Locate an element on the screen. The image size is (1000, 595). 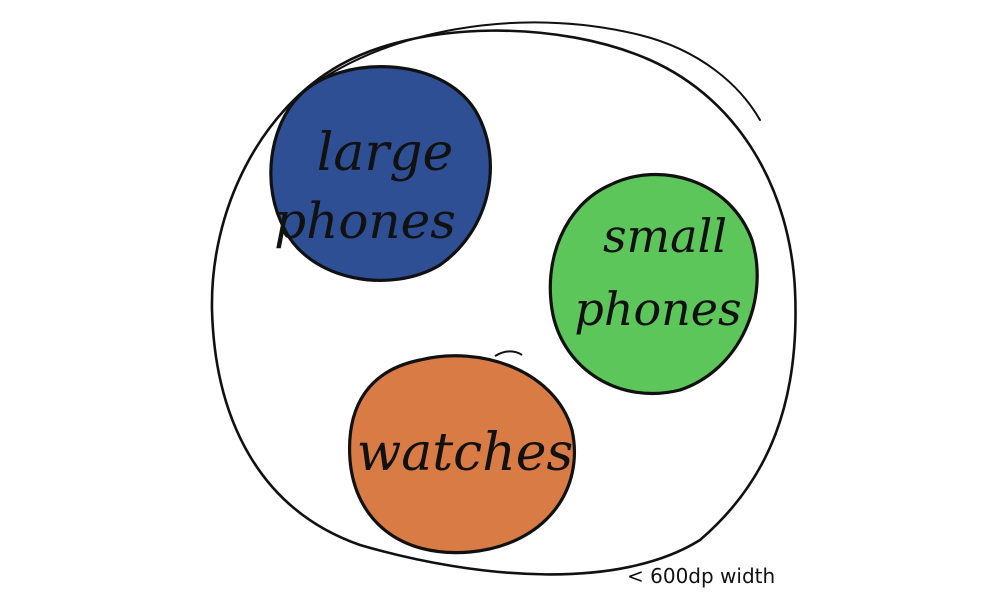
large-phones-line1: large is located at coordinates (385, 153).